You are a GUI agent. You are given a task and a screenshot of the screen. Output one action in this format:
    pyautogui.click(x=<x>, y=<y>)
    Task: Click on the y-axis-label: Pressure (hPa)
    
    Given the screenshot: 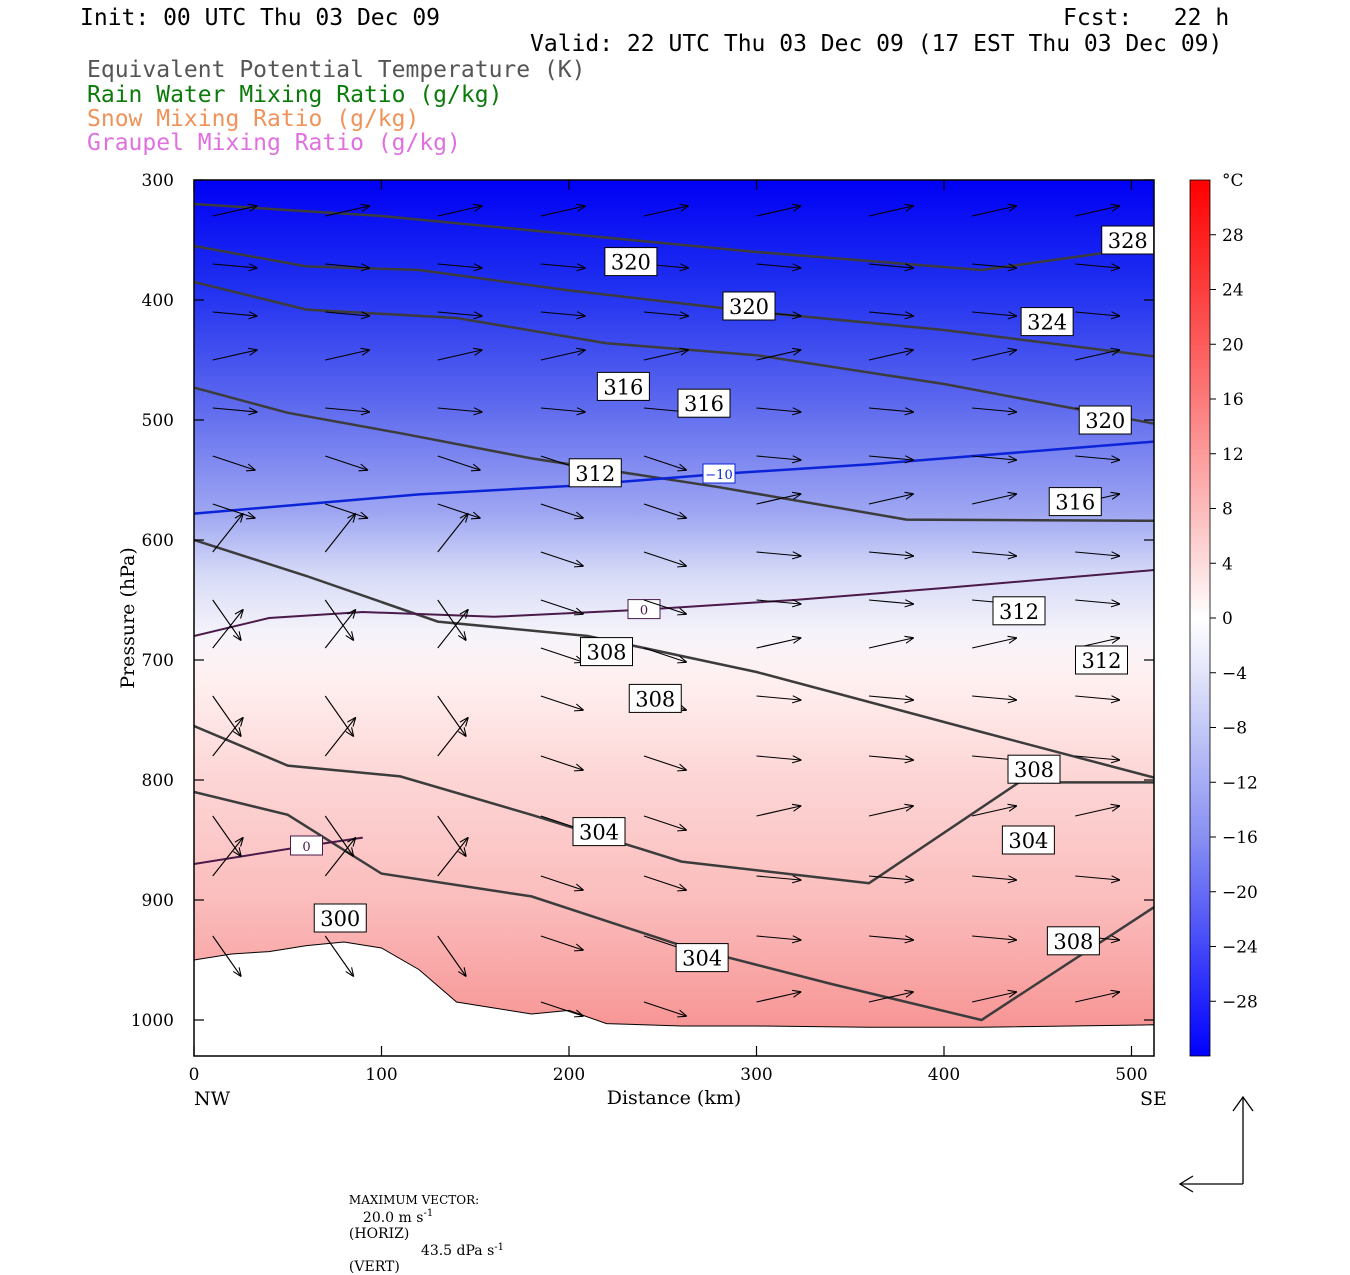 What is the action you would take?
    pyautogui.click(x=128, y=618)
    